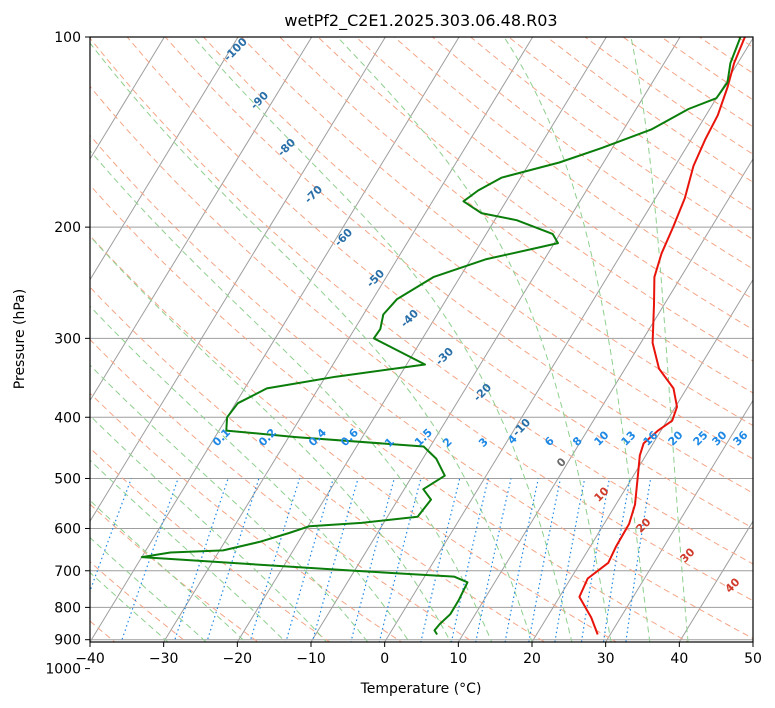  I want to click on moist-adiabat-label: -50, so click(375, 278).